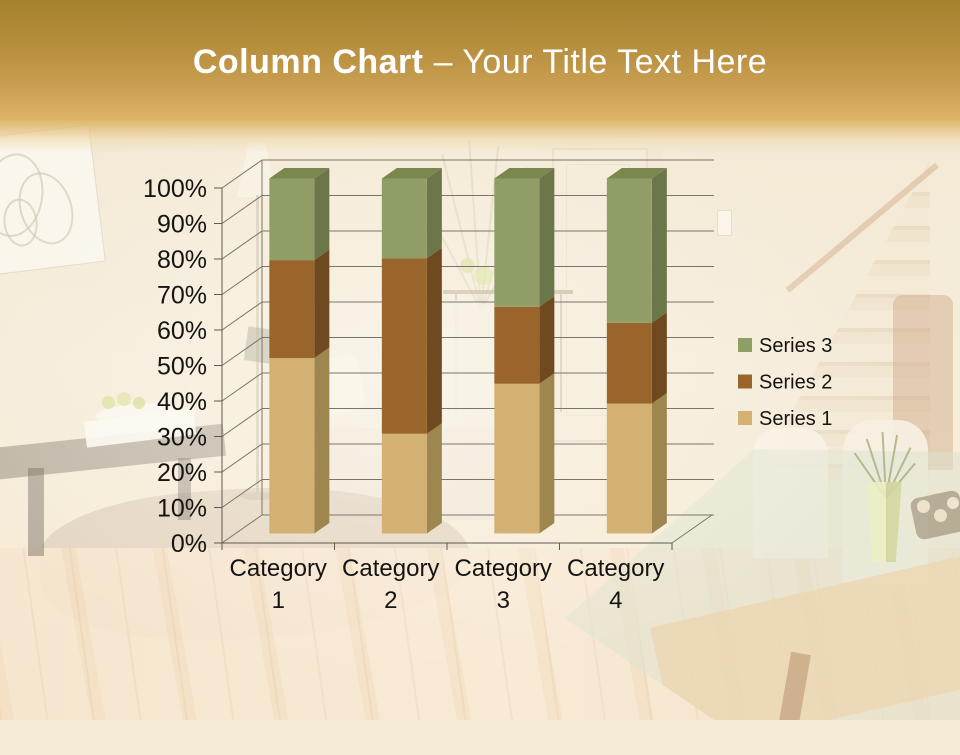  Describe the element at coordinates (390, 600) in the screenshot. I see `x-axis-category-number: 2` at that location.